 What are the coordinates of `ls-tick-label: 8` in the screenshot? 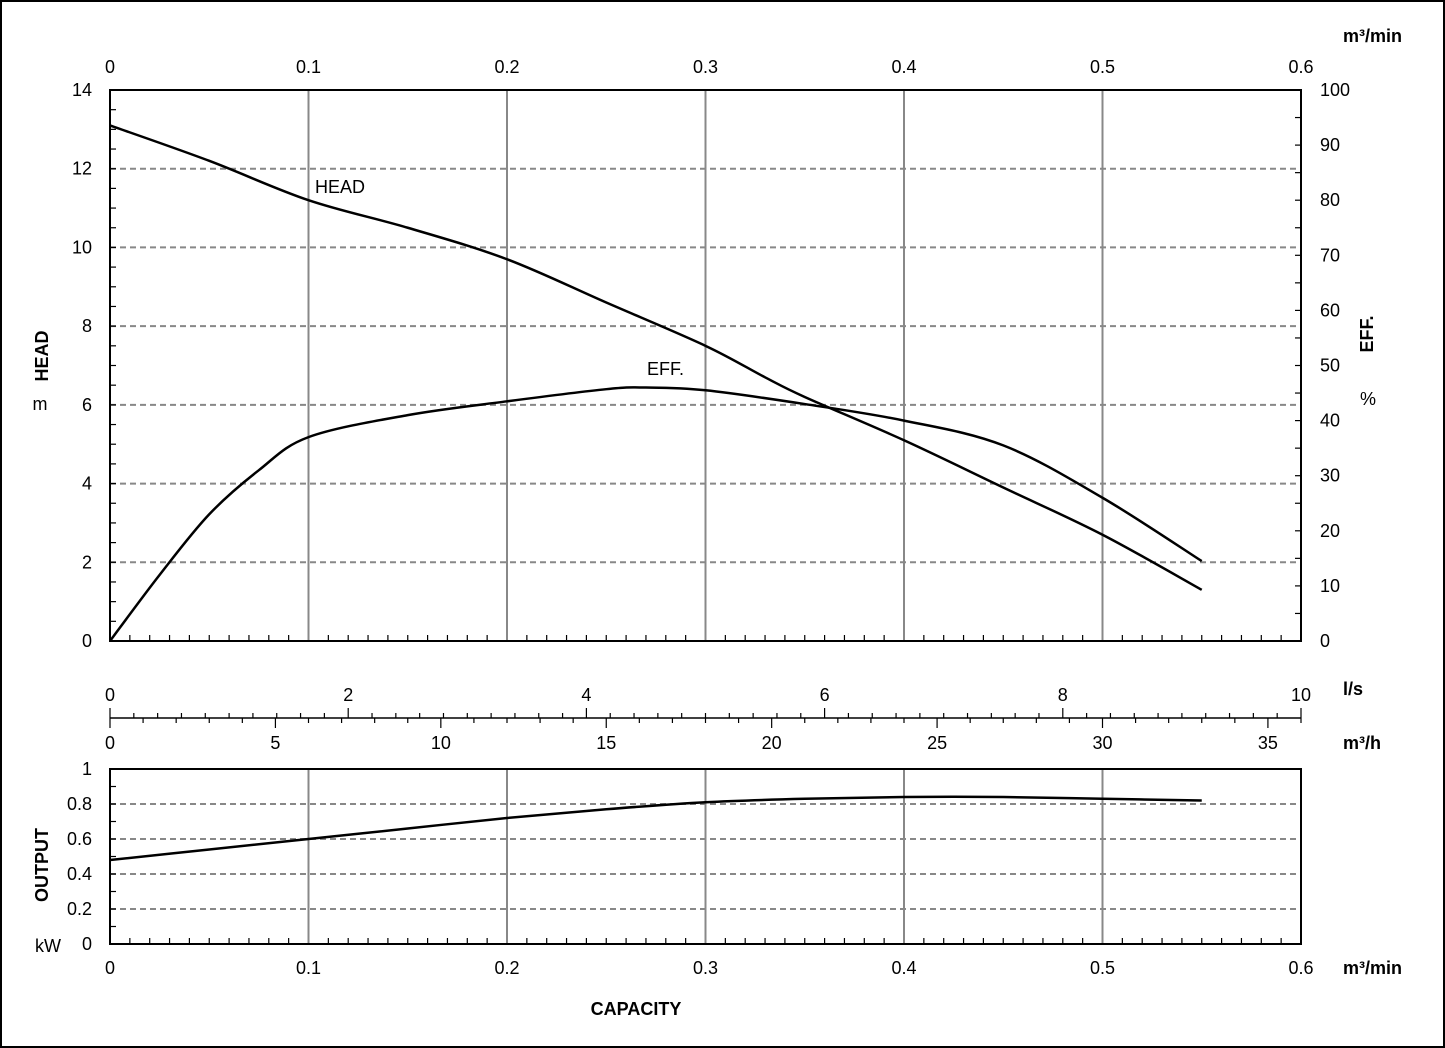 It's located at (1063, 695).